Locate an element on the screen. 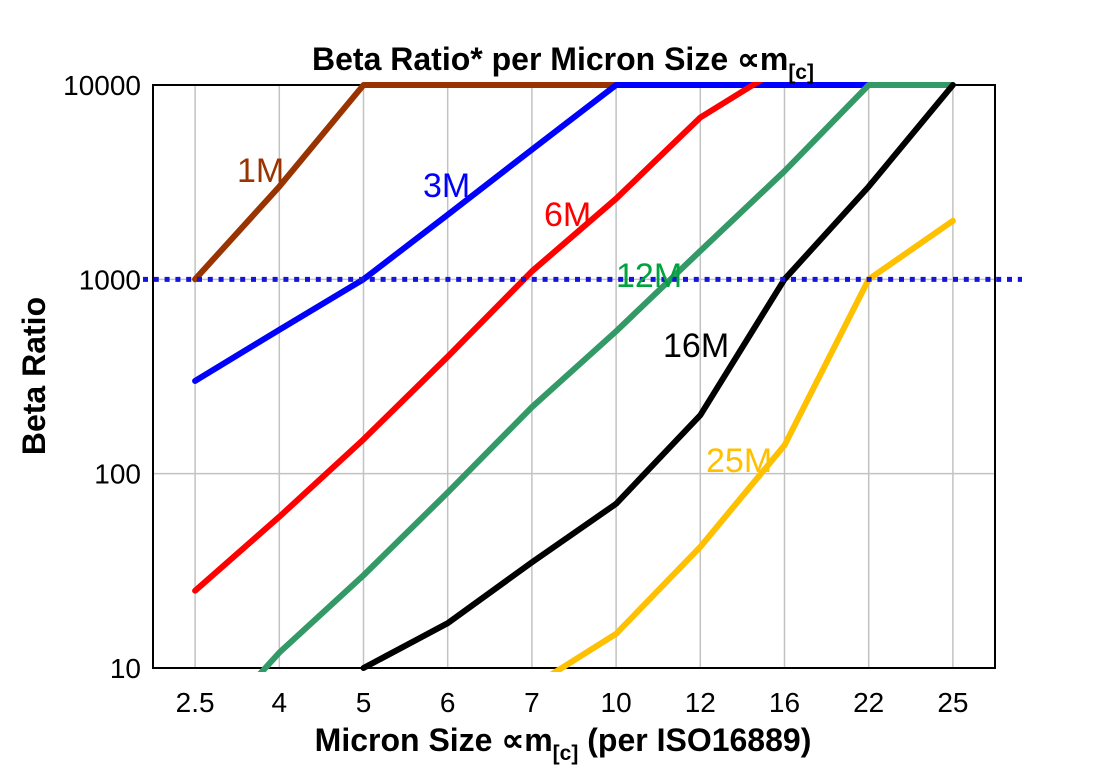  x-tick-2.5: 2.5 is located at coordinates (195, 702).